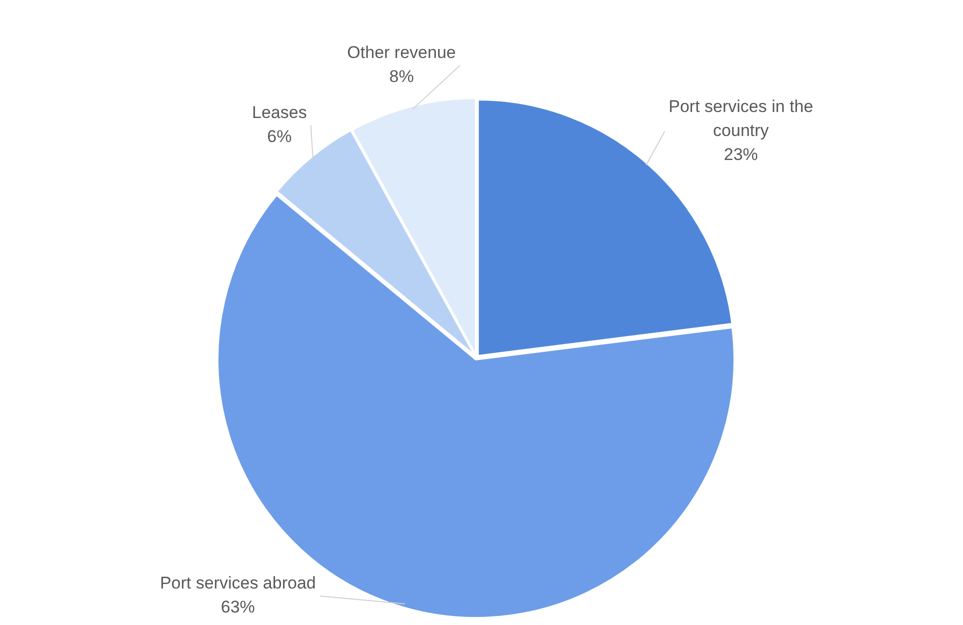 The height and width of the screenshot is (625, 963). Describe the element at coordinates (238, 583) in the screenshot. I see `slice-label: Port services abroad` at that location.